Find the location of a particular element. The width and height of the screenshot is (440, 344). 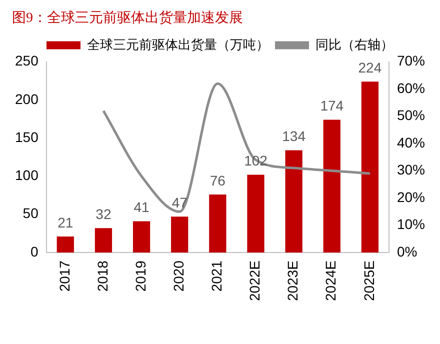

legend-label: 同比（右轴） is located at coordinates (355, 44).